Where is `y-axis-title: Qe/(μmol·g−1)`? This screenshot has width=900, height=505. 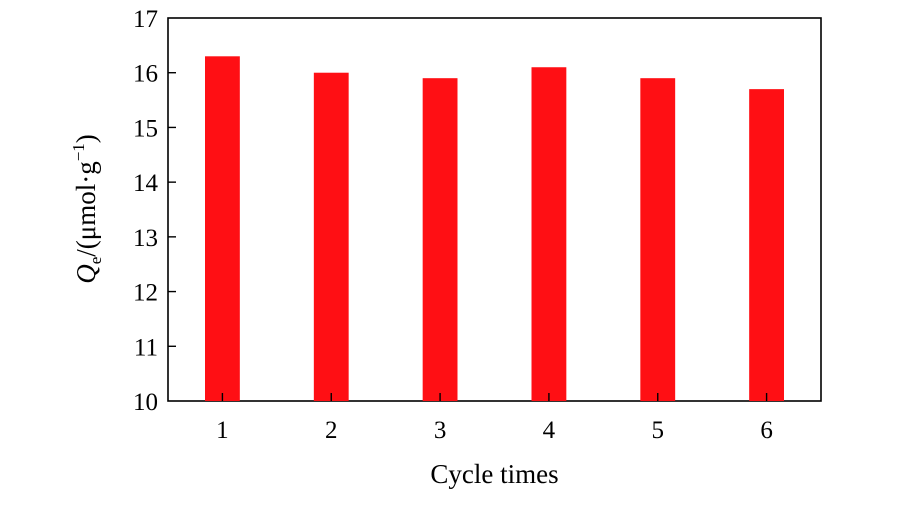 y-axis-title: Qe/(μmol·g−1) is located at coordinates (87, 209).